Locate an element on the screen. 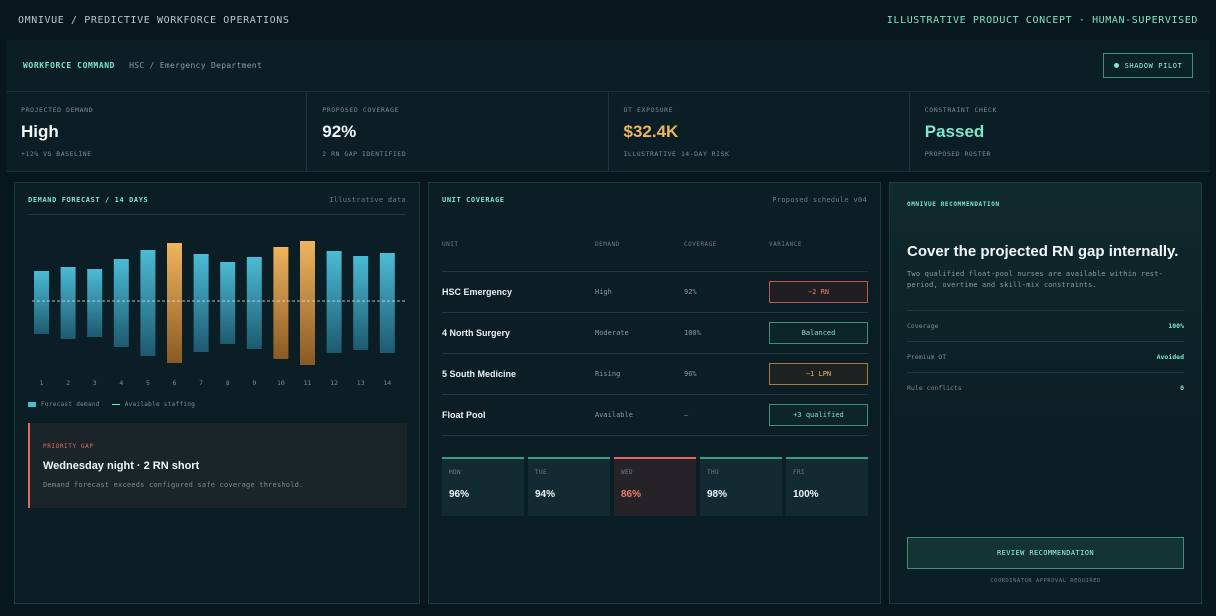 This screenshot has height=616, width=1216. x-tick-label: 5 is located at coordinates (148, 383).